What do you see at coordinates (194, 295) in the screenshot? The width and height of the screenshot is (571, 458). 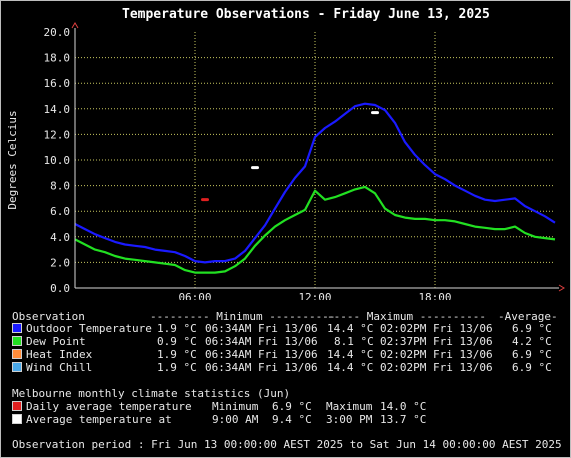 I see `x-tick-label: 06:00` at bounding box center [194, 295].